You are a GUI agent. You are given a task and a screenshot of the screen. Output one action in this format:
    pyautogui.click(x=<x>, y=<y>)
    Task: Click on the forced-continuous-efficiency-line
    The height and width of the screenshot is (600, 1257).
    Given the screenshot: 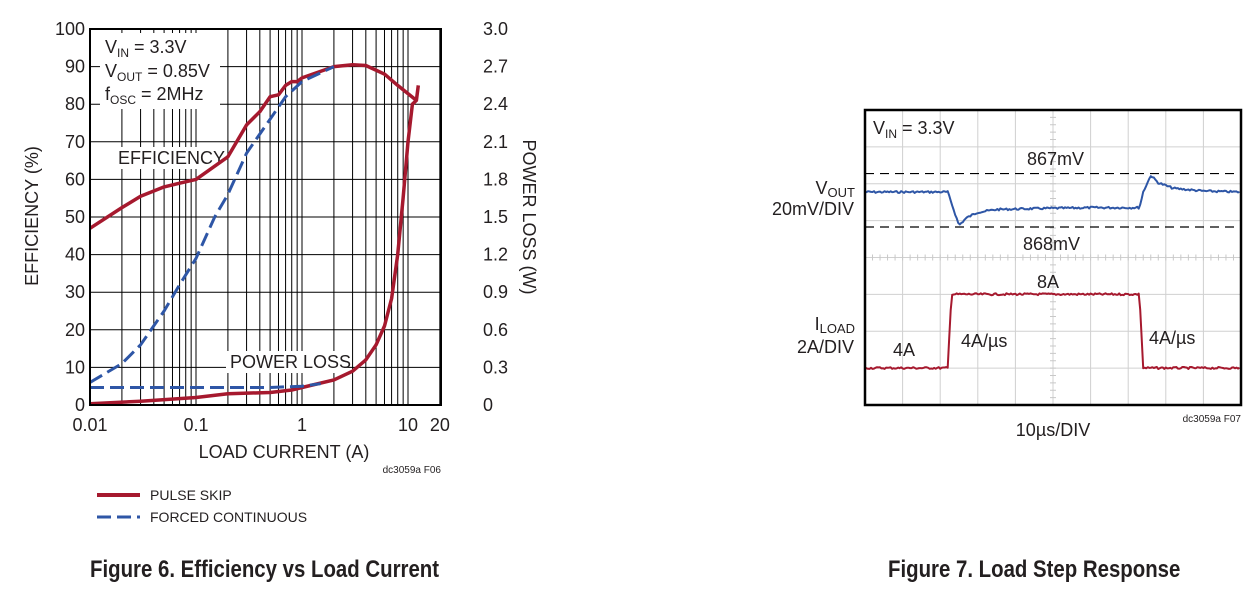 What is the action you would take?
    pyautogui.click(x=212, y=224)
    